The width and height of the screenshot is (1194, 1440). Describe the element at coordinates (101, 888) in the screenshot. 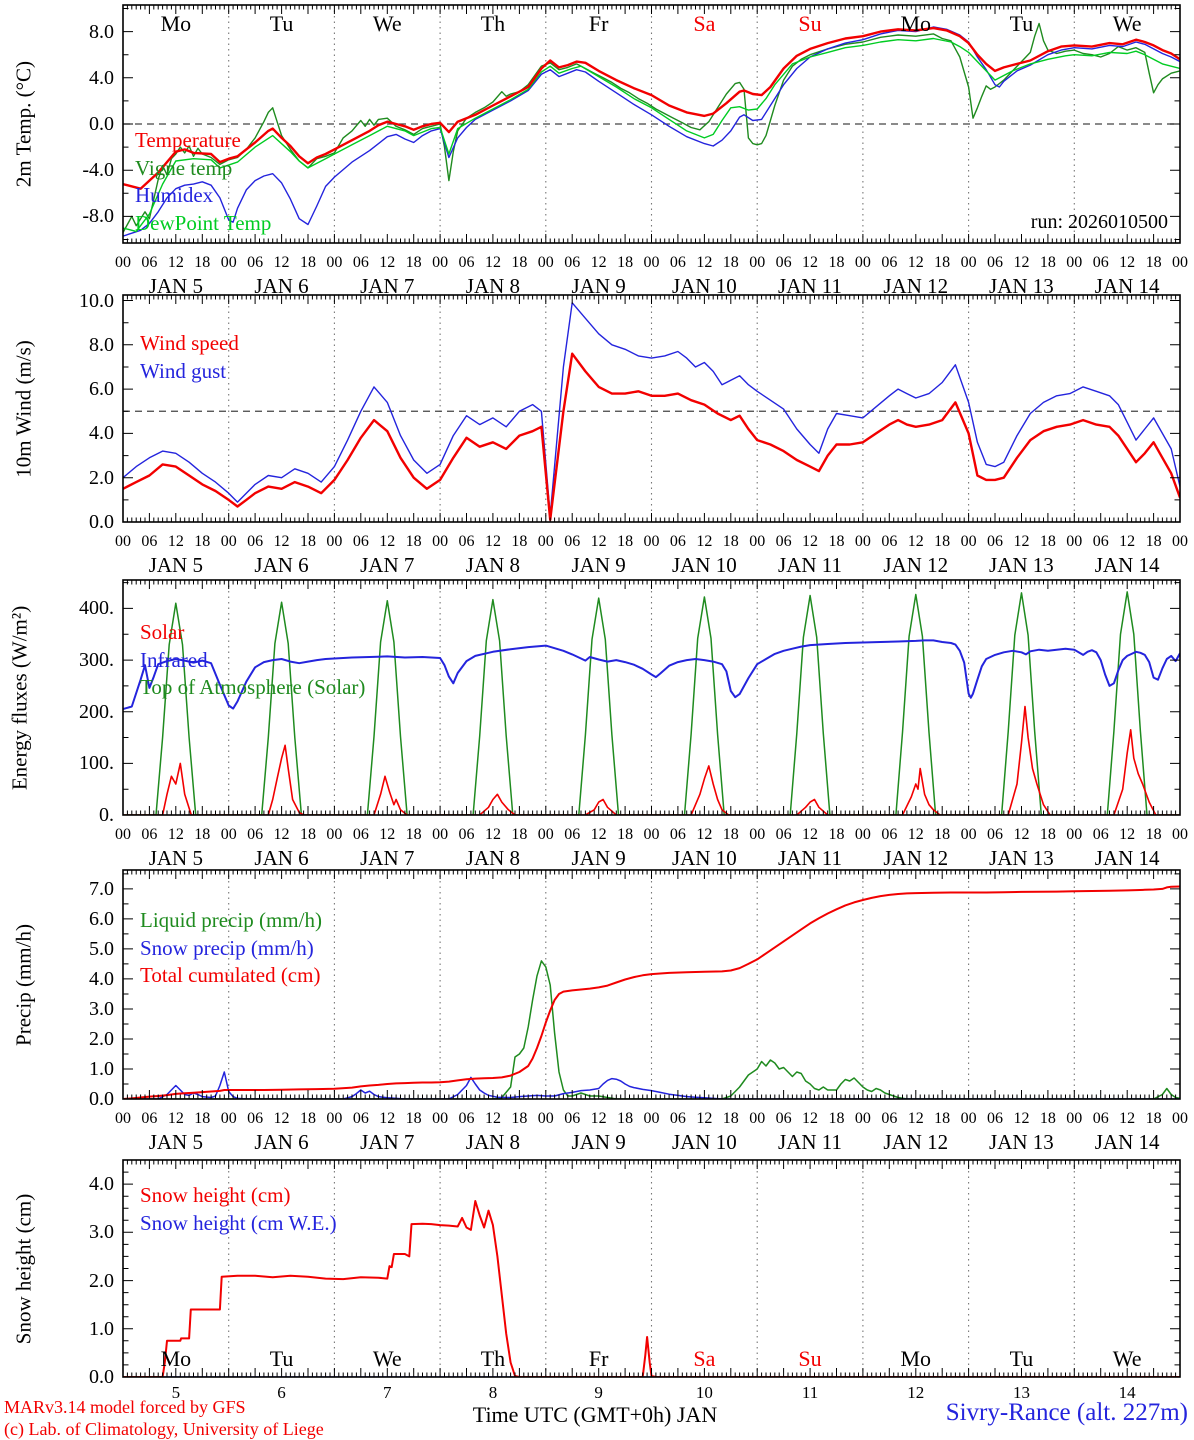

I see `y-tick-label: 7.0` at that location.